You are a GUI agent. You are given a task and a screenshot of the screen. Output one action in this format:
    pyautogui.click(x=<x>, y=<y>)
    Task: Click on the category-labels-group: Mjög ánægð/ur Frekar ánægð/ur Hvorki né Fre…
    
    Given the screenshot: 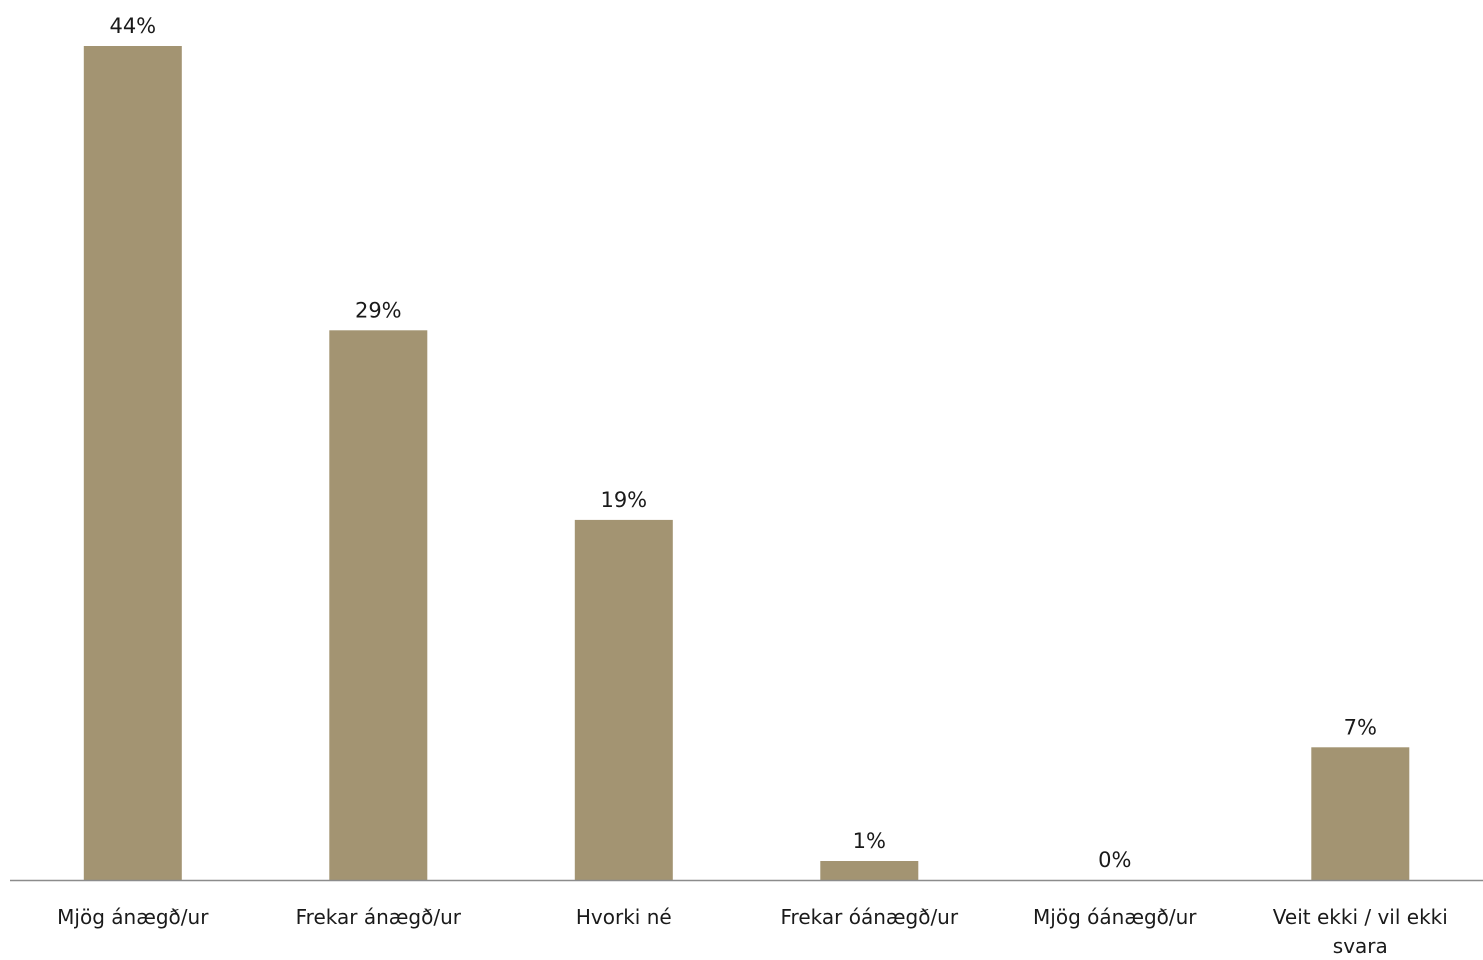 What is the action you would take?
    pyautogui.click(x=752, y=931)
    